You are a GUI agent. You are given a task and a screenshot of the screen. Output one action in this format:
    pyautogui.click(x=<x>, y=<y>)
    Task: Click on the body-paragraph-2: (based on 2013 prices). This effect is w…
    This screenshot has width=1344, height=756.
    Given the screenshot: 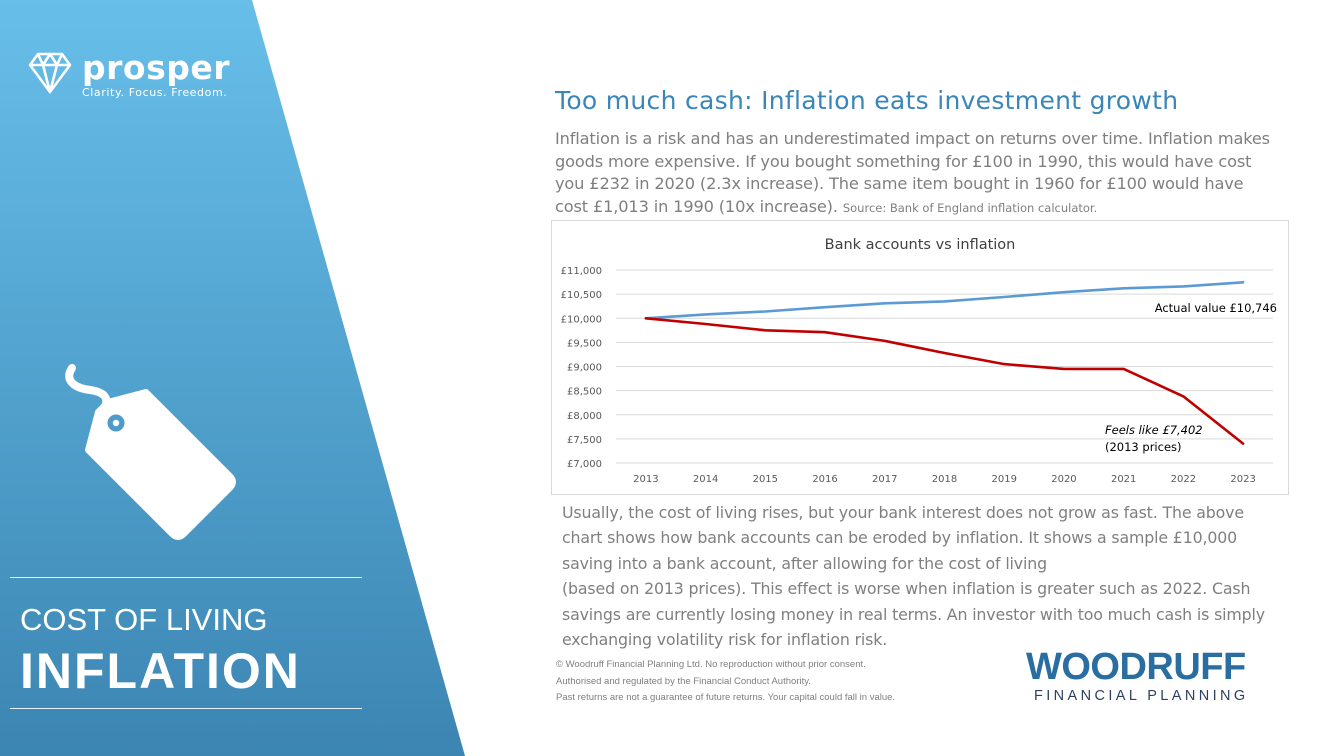 What is the action you would take?
    pyautogui.click(x=913, y=614)
    